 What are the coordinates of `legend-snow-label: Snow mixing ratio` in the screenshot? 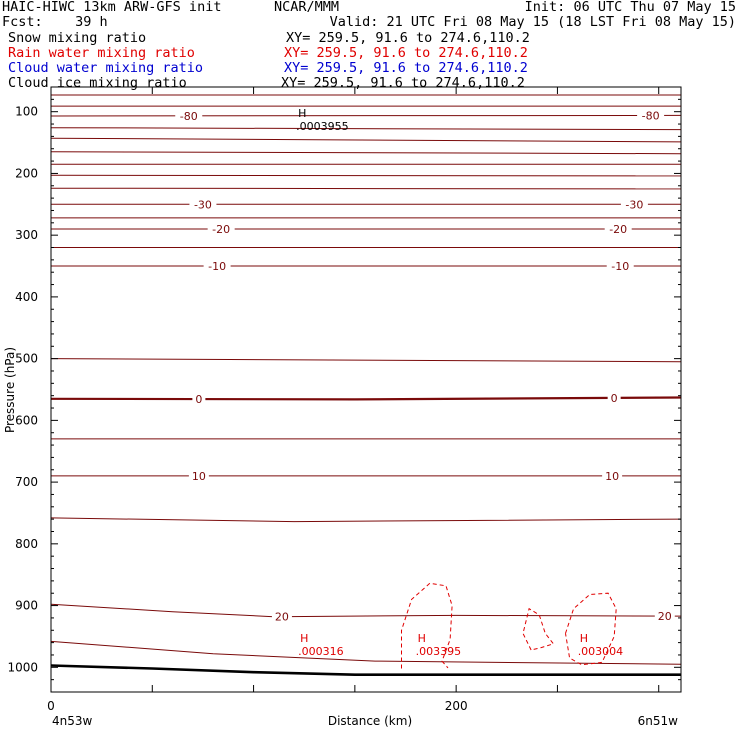 It's located at (77, 38).